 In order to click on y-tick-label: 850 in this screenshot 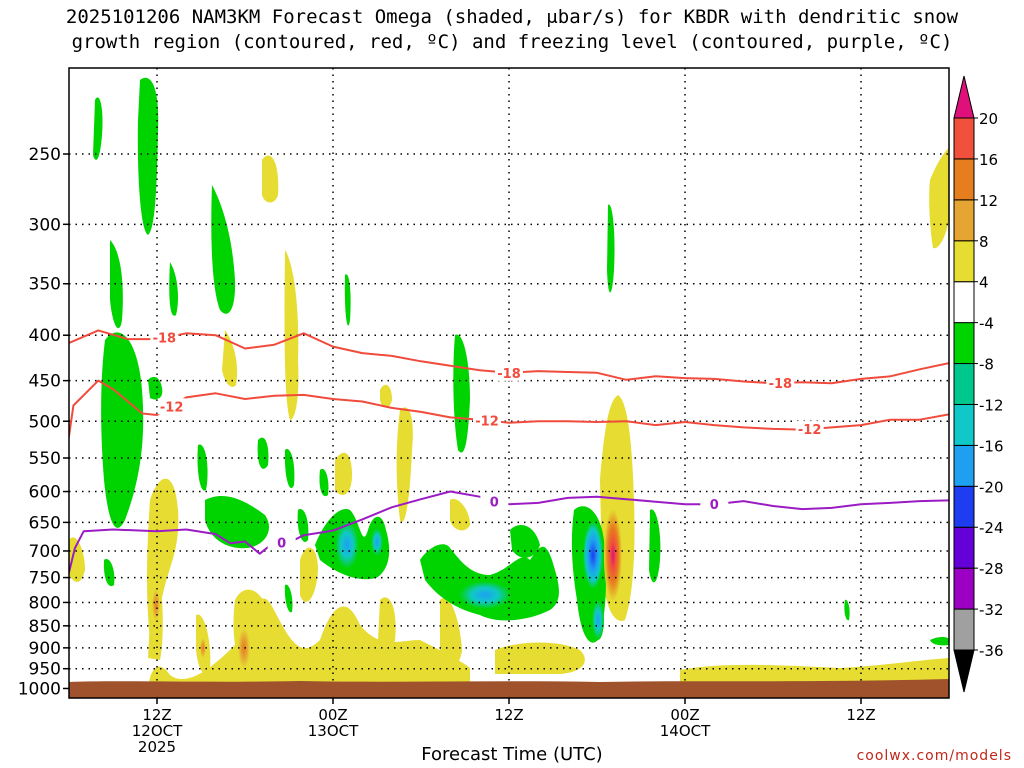, I will do `click(45, 627)`.